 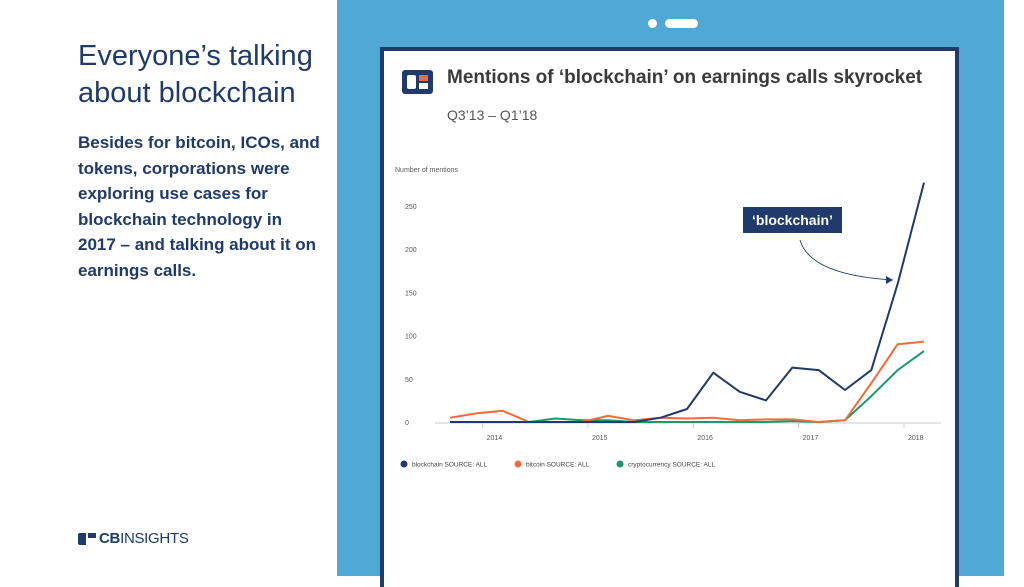 What do you see at coordinates (411, 337) in the screenshot?
I see `y-tick-label: 100` at bounding box center [411, 337].